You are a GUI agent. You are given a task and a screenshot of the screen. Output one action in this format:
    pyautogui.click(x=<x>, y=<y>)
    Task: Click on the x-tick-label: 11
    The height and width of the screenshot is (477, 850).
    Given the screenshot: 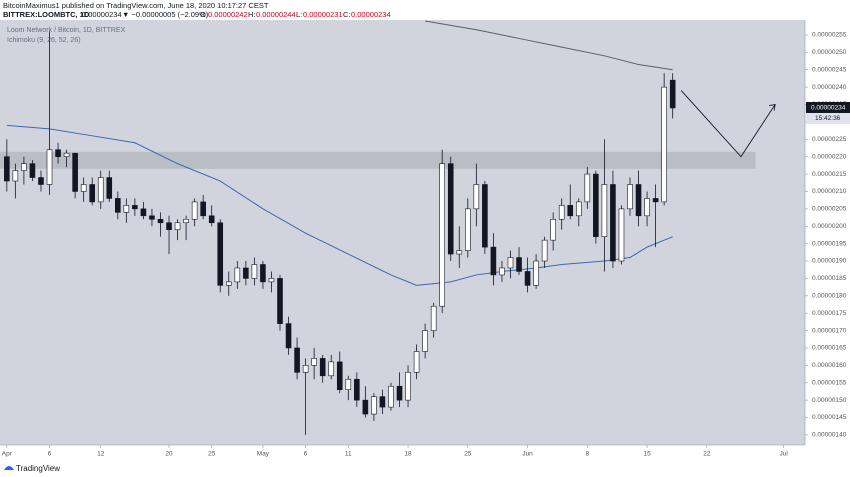 What is the action you would take?
    pyautogui.click(x=348, y=454)
    